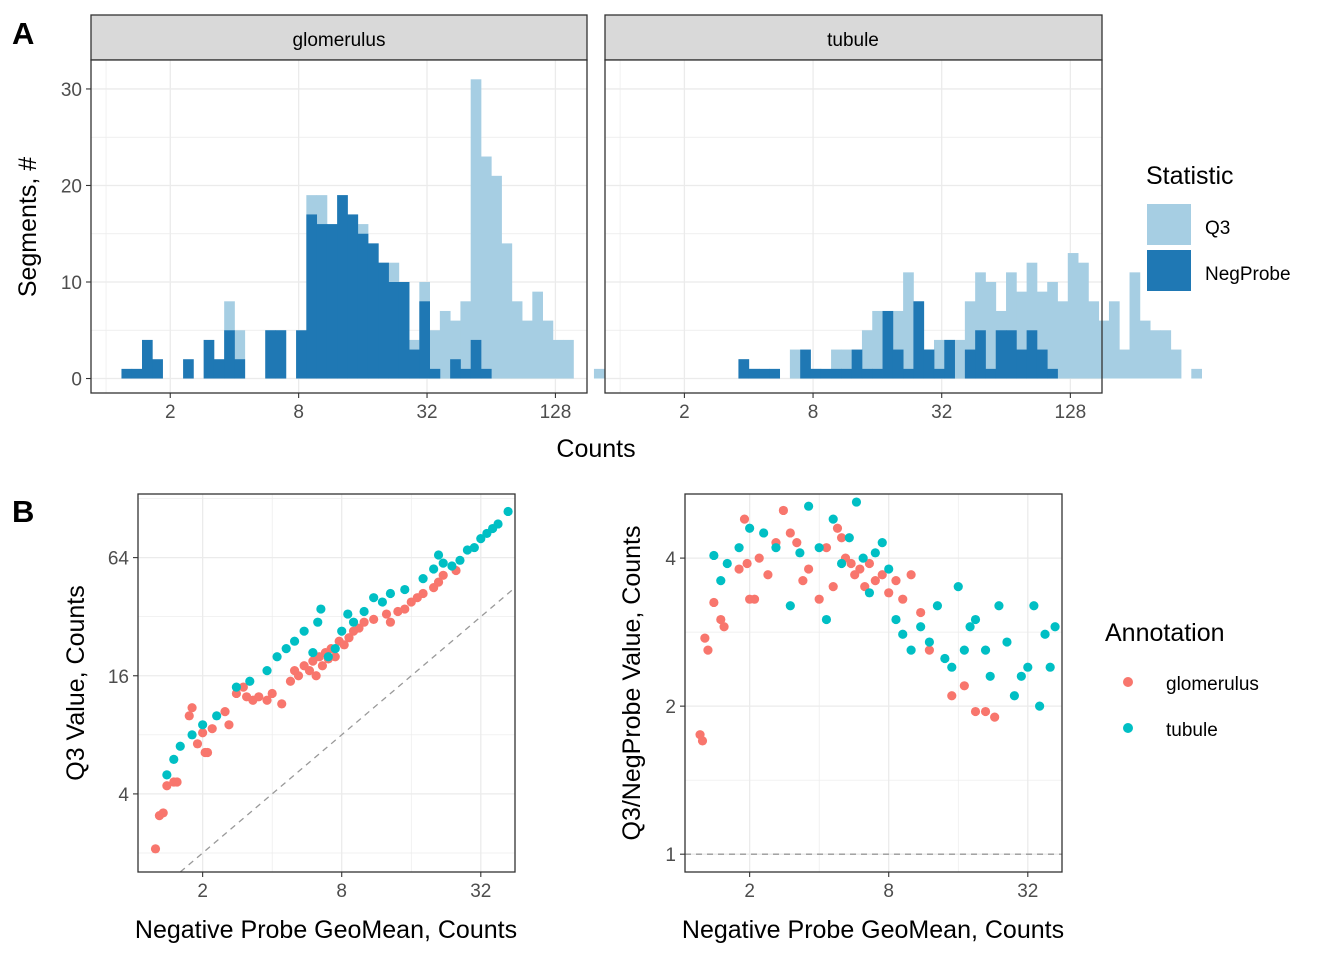 The image size is (1344, 960). Describe the element at coordinates (595, 449) in the screenshot. I see `panel-a-xlabel: Counts` at that location.